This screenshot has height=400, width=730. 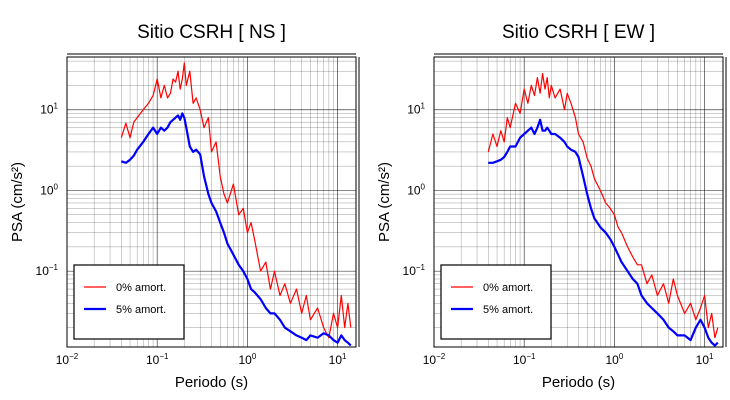 What do you see at coordinates (211, 32) in the screenshot?
I see `chart-title: Sitio CSRH [ NS ]` at bounding box center [211, 32].